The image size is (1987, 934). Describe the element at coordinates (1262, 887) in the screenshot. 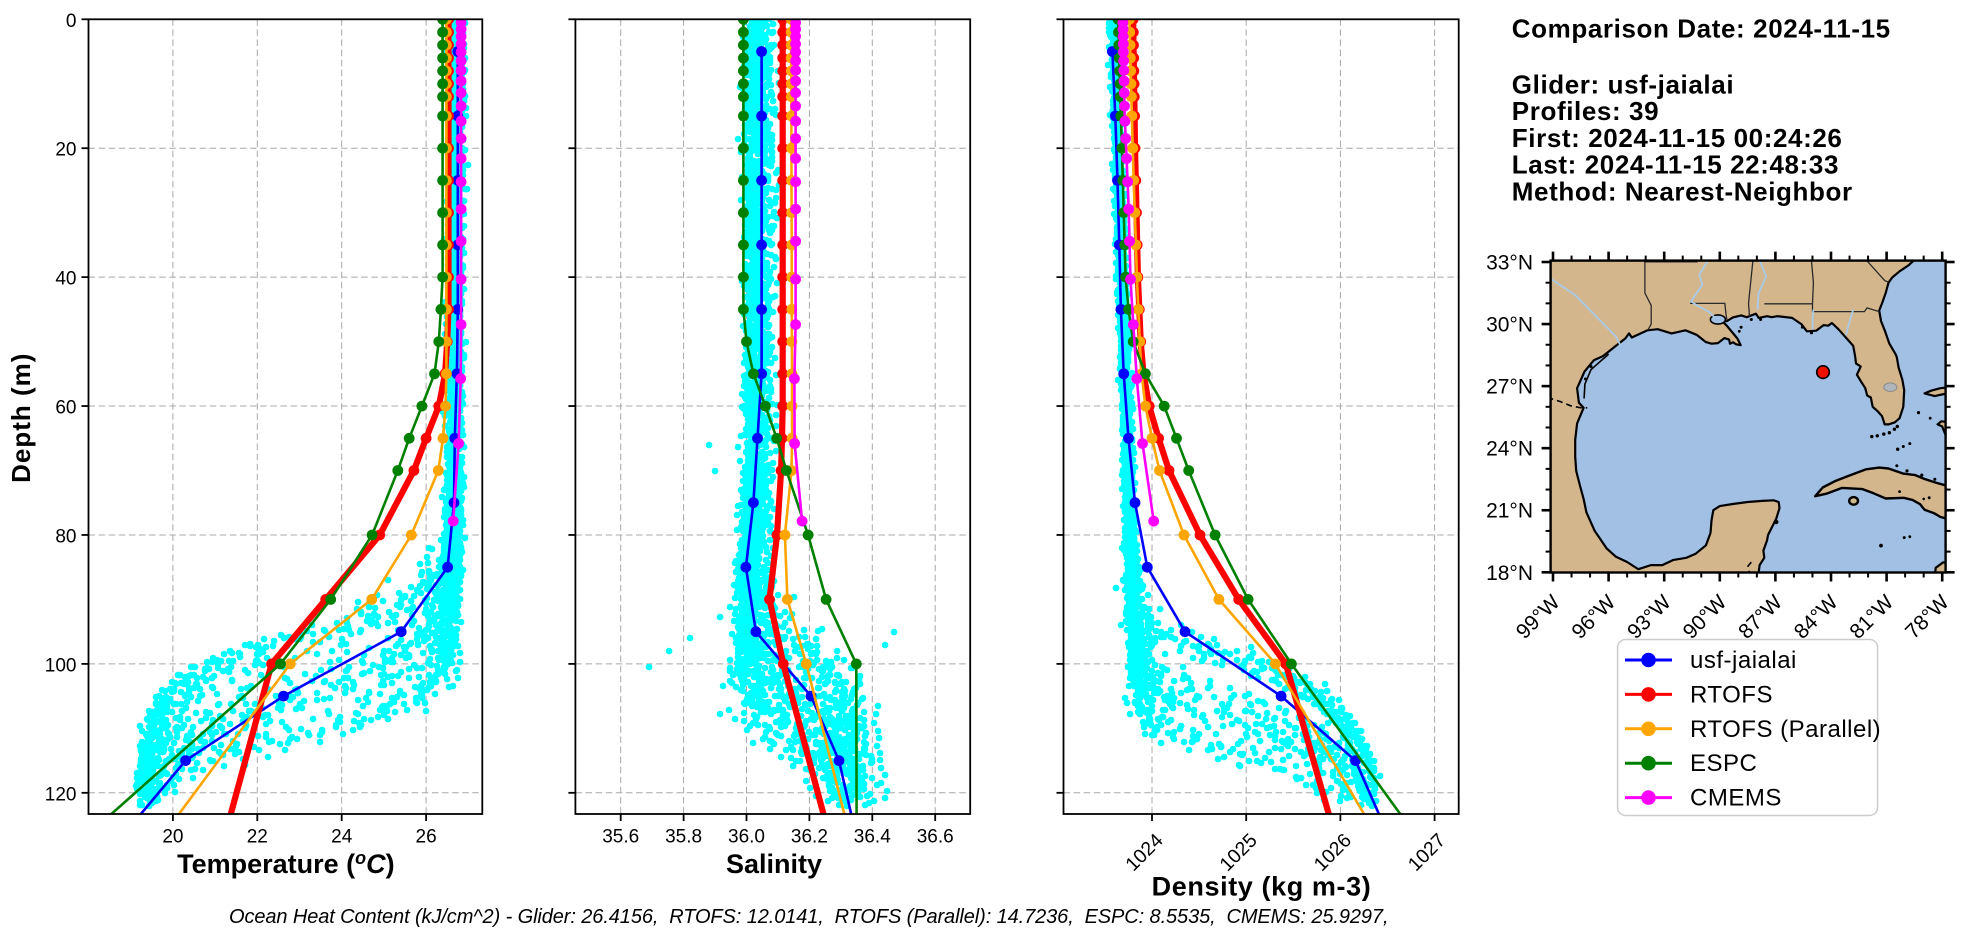

I see `svg-text: Density (kg m-3)` at that location.